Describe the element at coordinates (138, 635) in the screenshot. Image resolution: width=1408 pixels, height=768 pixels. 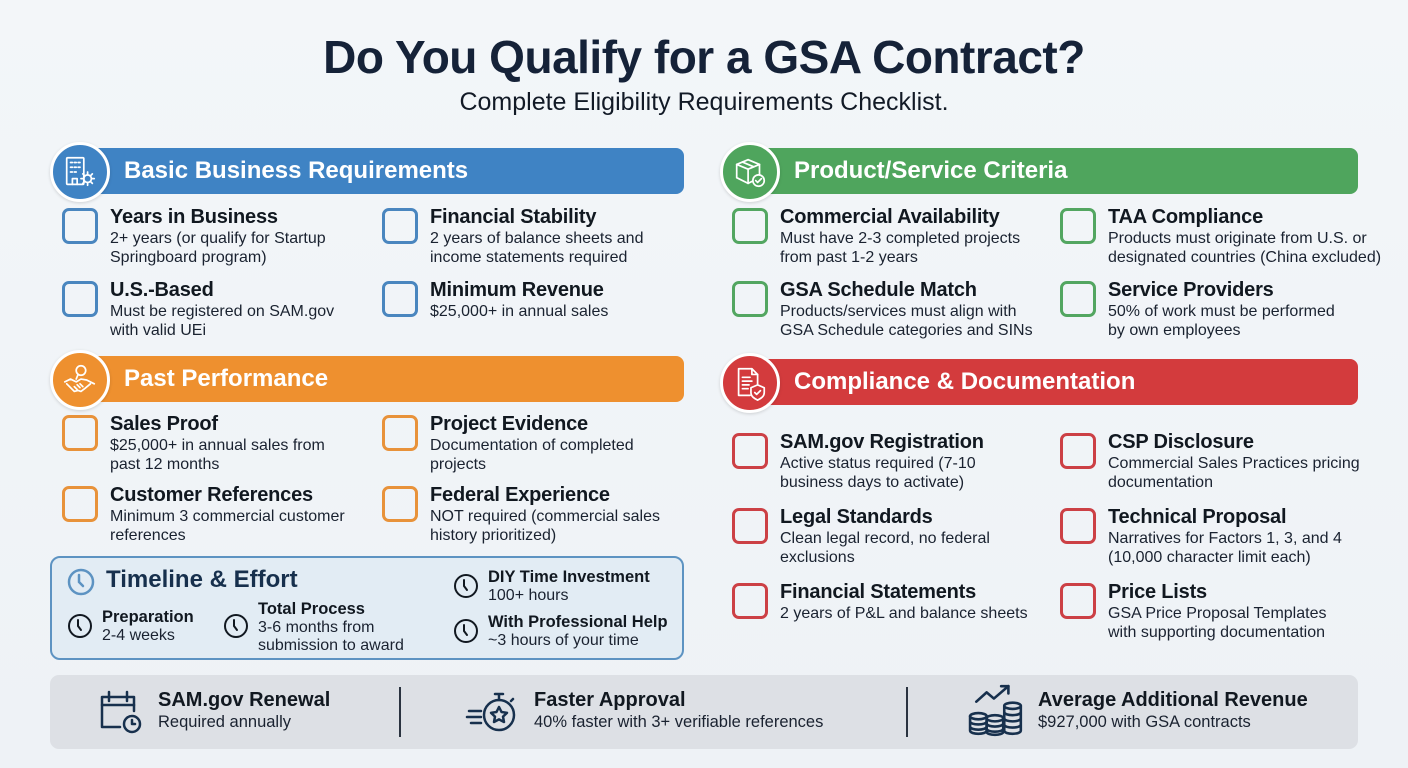
I see `timeline-value: 2-4 weeks` at that location.